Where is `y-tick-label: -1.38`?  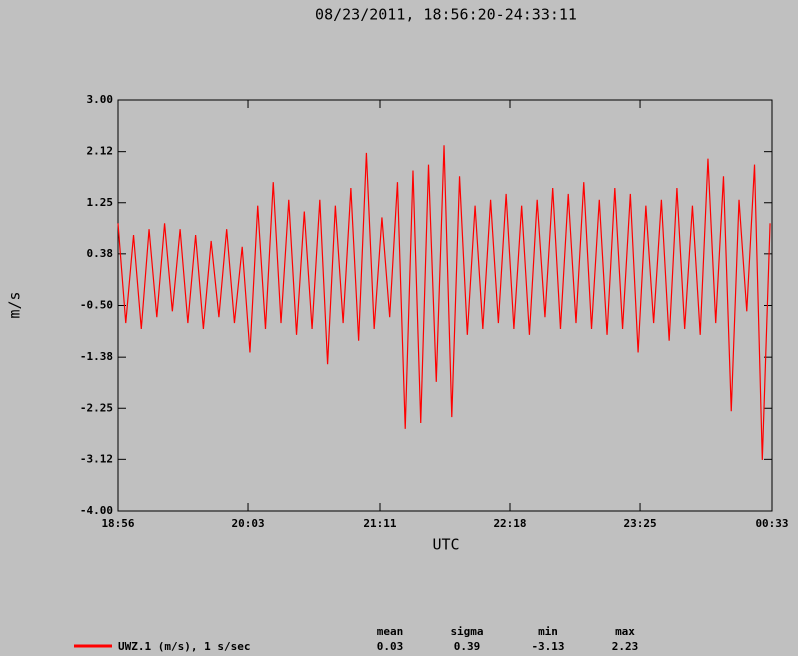
y-tick-label: -1.38 is located at coordinates (96, 356).